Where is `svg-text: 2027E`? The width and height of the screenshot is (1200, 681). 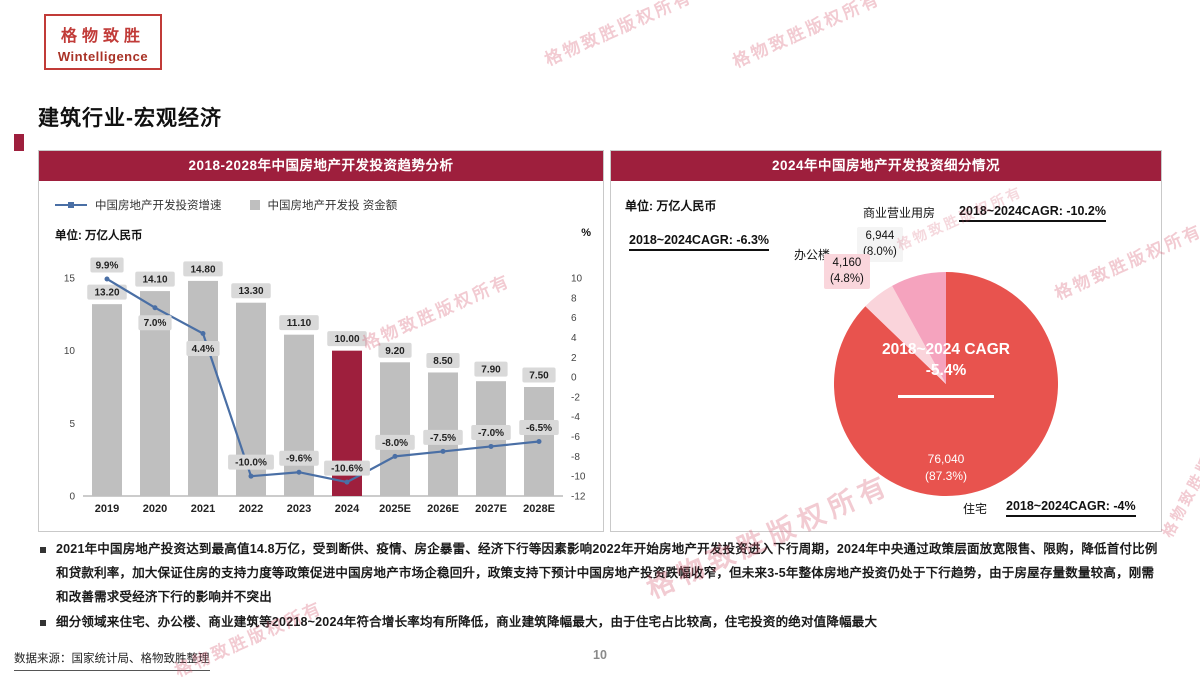
svg-text: 2027E is located at coordinates (491, 509).